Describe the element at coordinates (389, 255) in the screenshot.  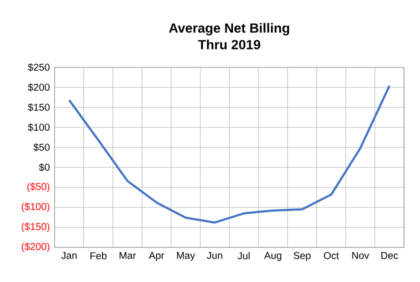
I see `x-tick-label: Dec` at that location.